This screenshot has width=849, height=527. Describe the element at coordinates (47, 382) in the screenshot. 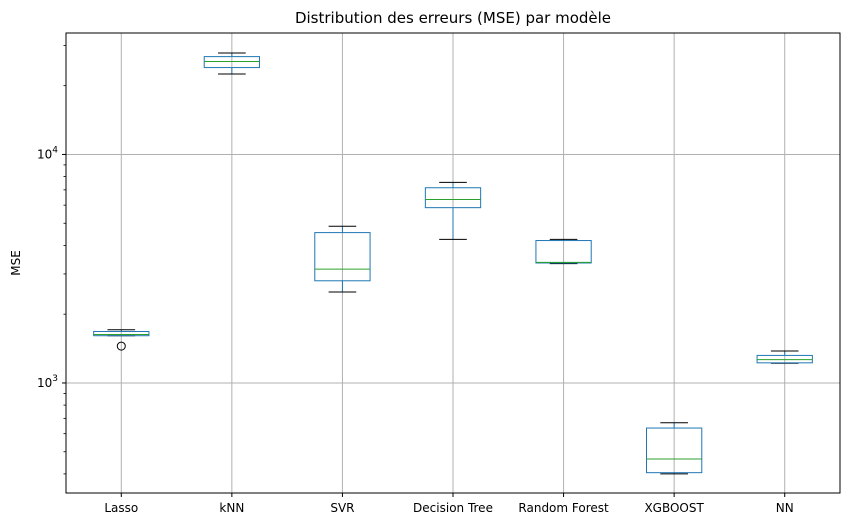

I see `y-tick-label: 10³` at that location.